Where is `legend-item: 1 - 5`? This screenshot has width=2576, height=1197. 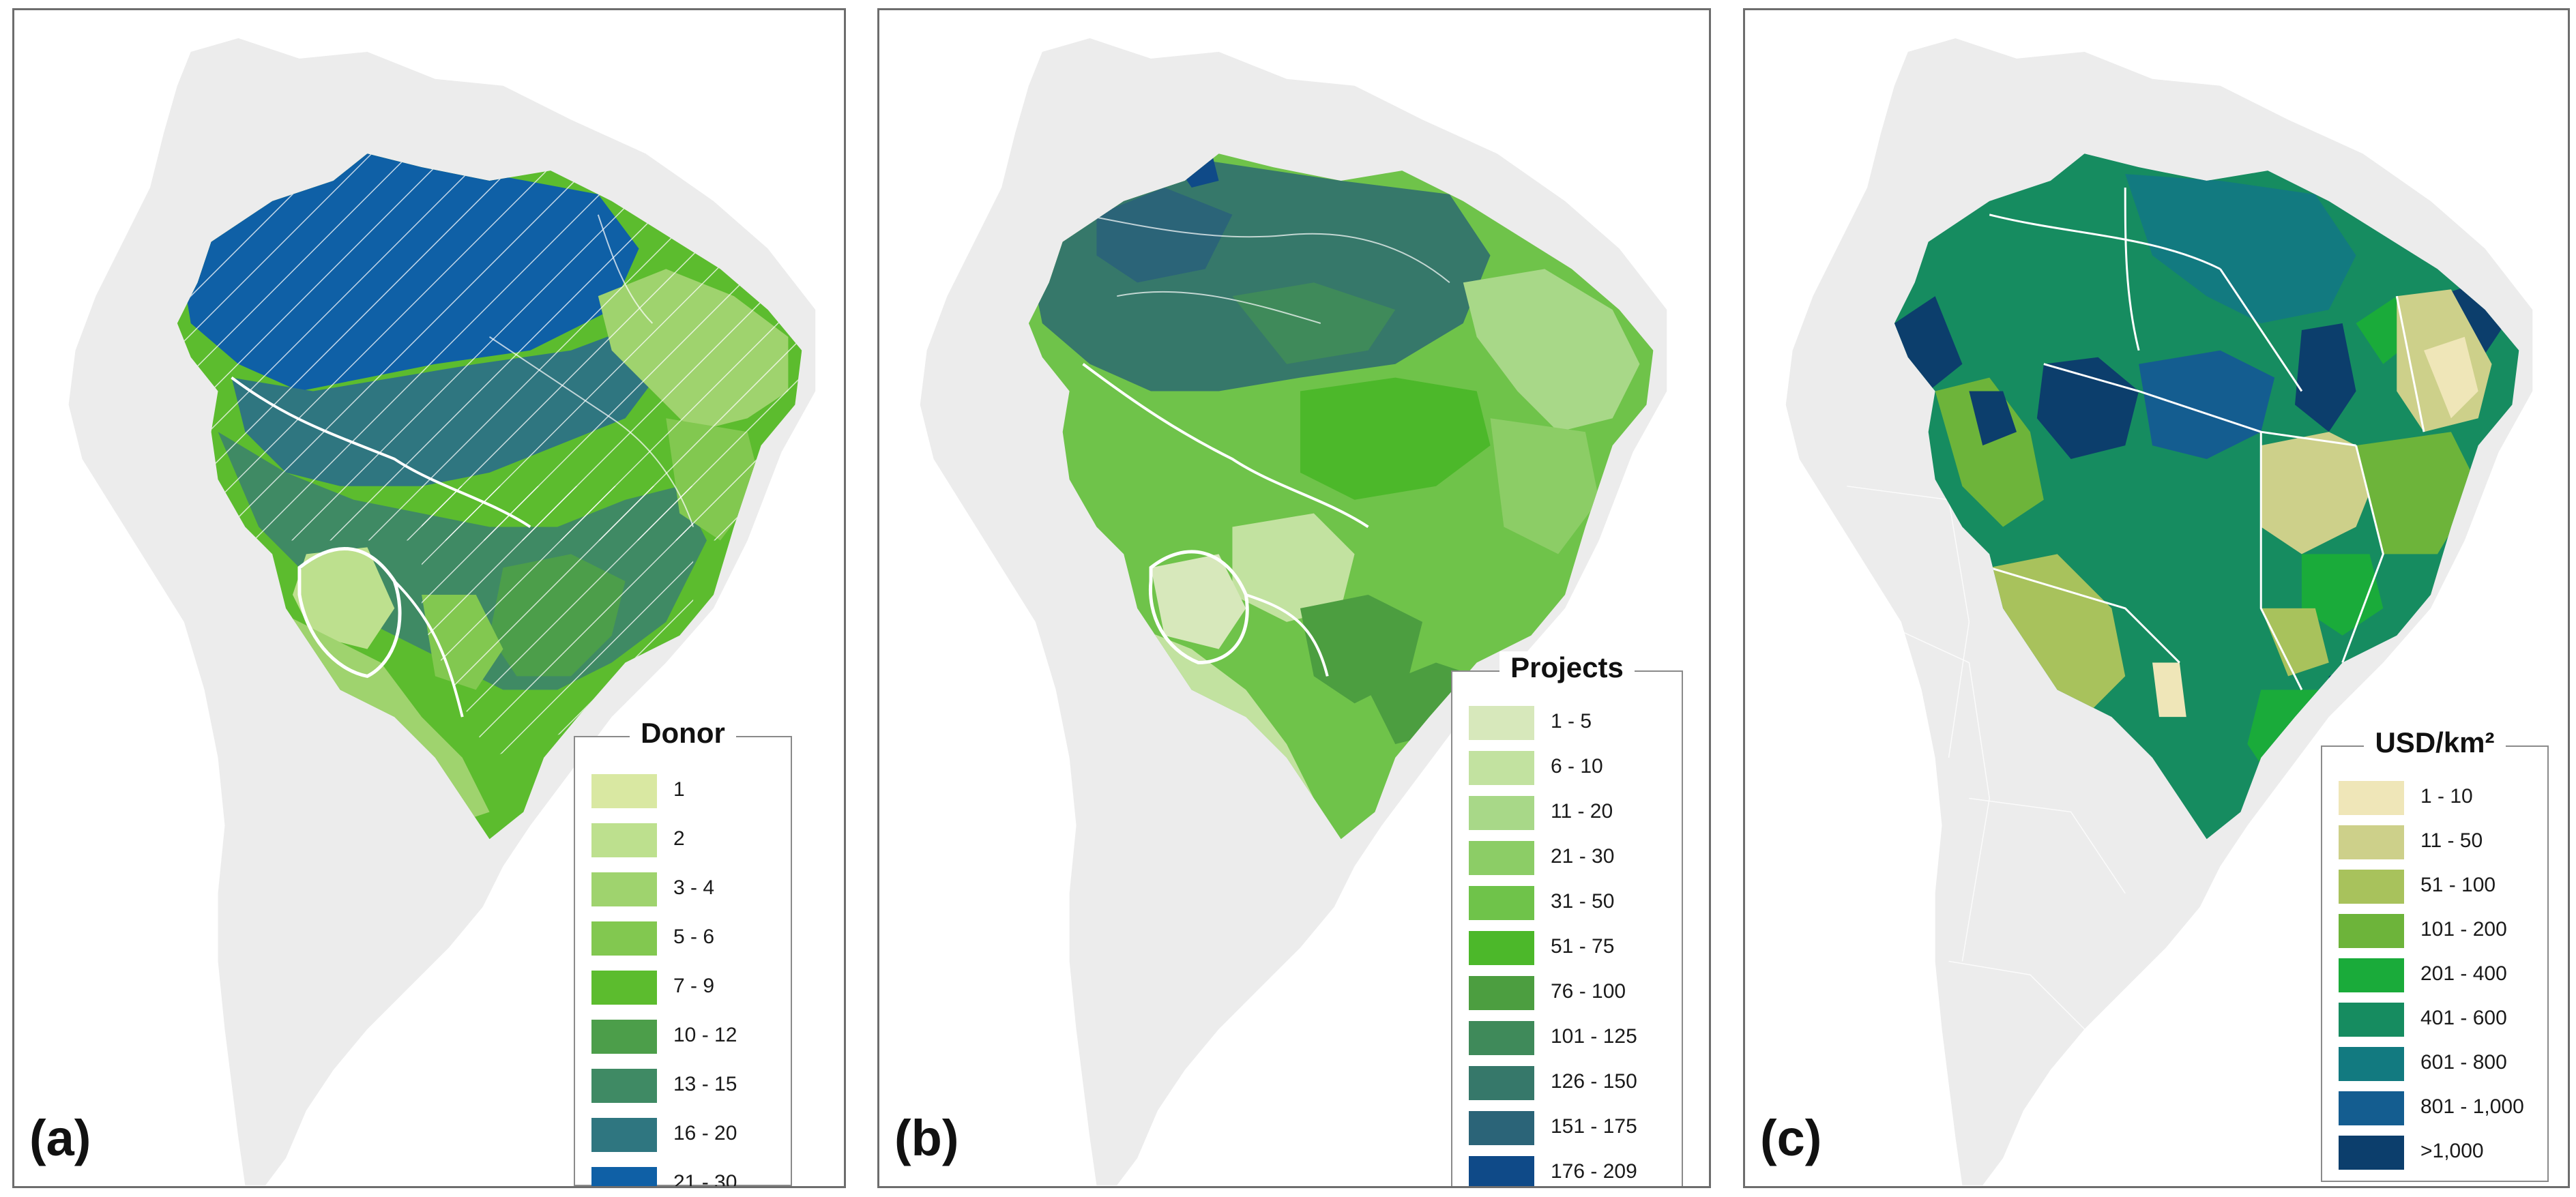 legend-item: 1 - 5 is located at coordinates (1583, 723).